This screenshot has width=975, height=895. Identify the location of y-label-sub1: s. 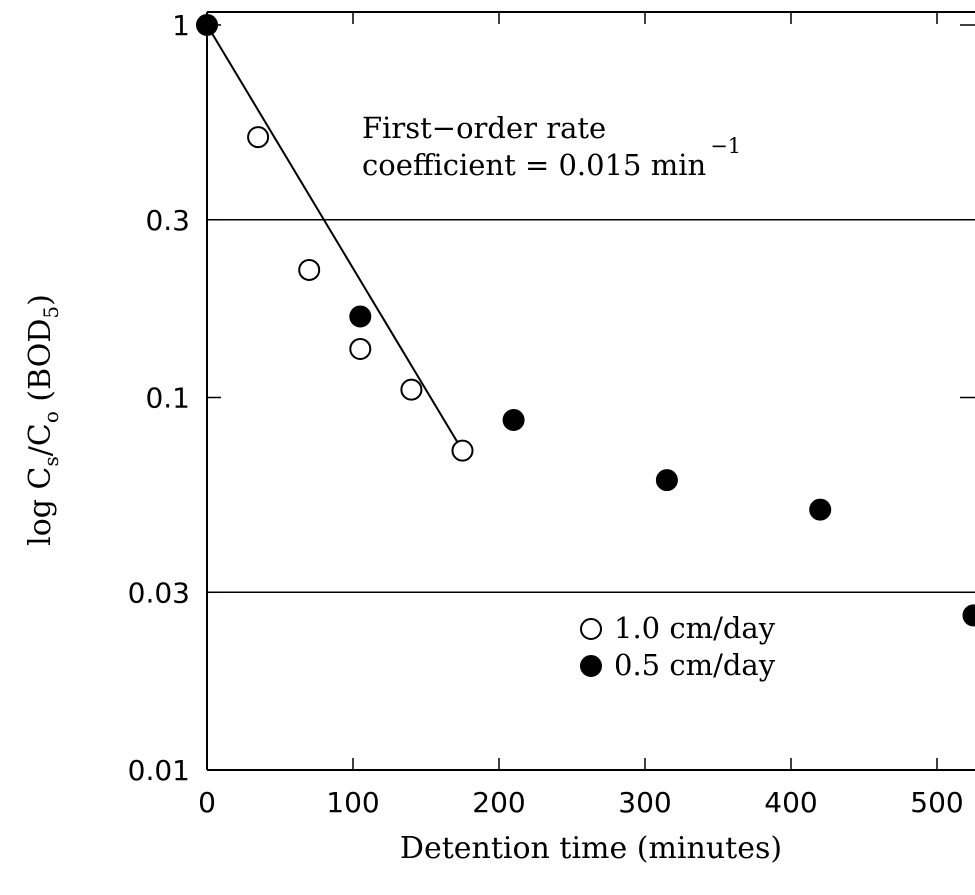
(51, 461).